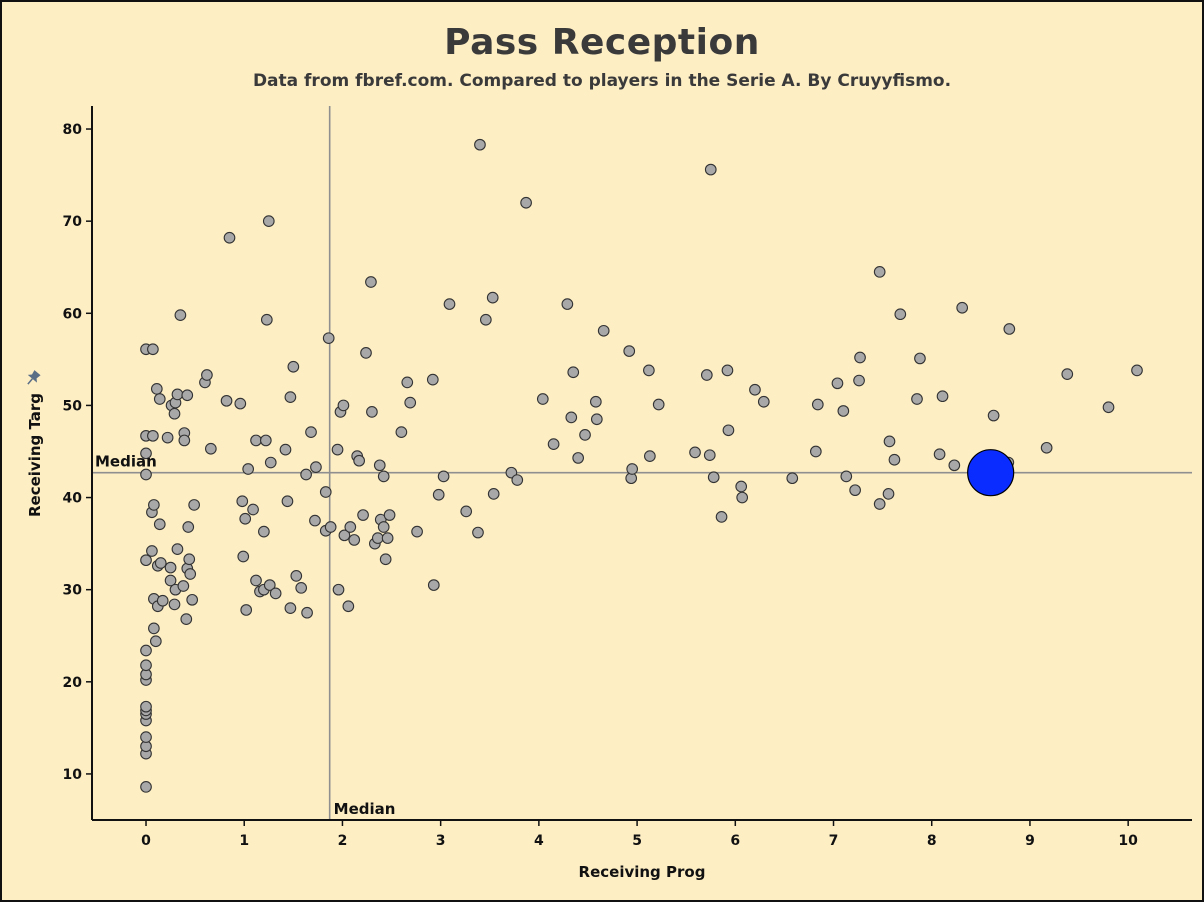 This screenshot has height=902, width=1204. Describe the element at coordinates (637, 841) in the screenshot. I see `x-tick-label: 5` at that location.